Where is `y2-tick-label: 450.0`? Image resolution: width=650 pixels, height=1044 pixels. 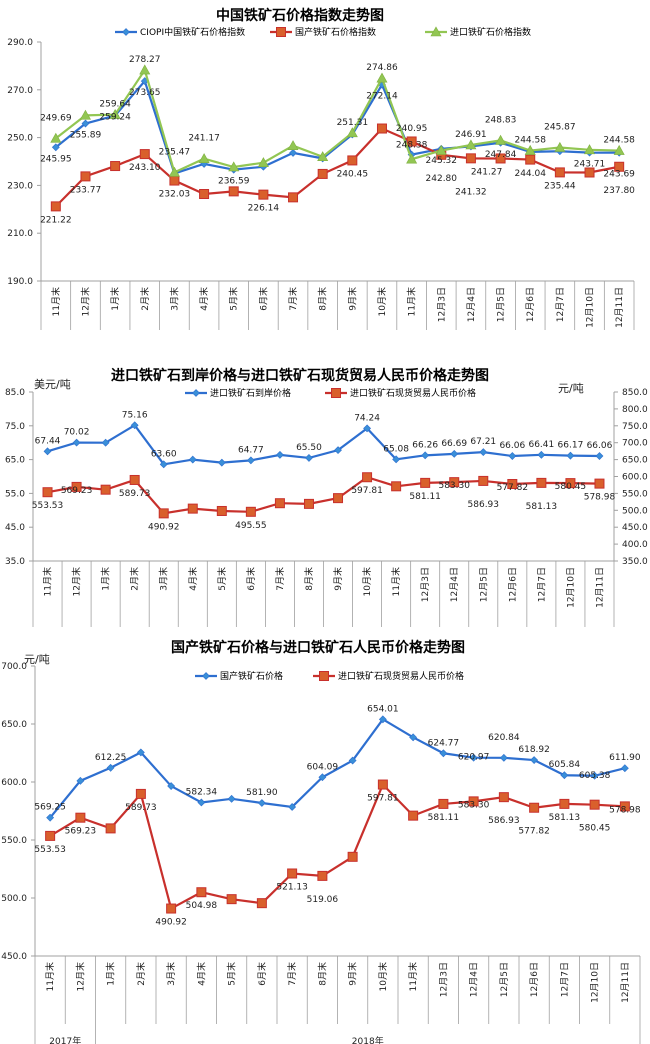
y2-tick-label: 450.0 is located at coordinates (635, 528).